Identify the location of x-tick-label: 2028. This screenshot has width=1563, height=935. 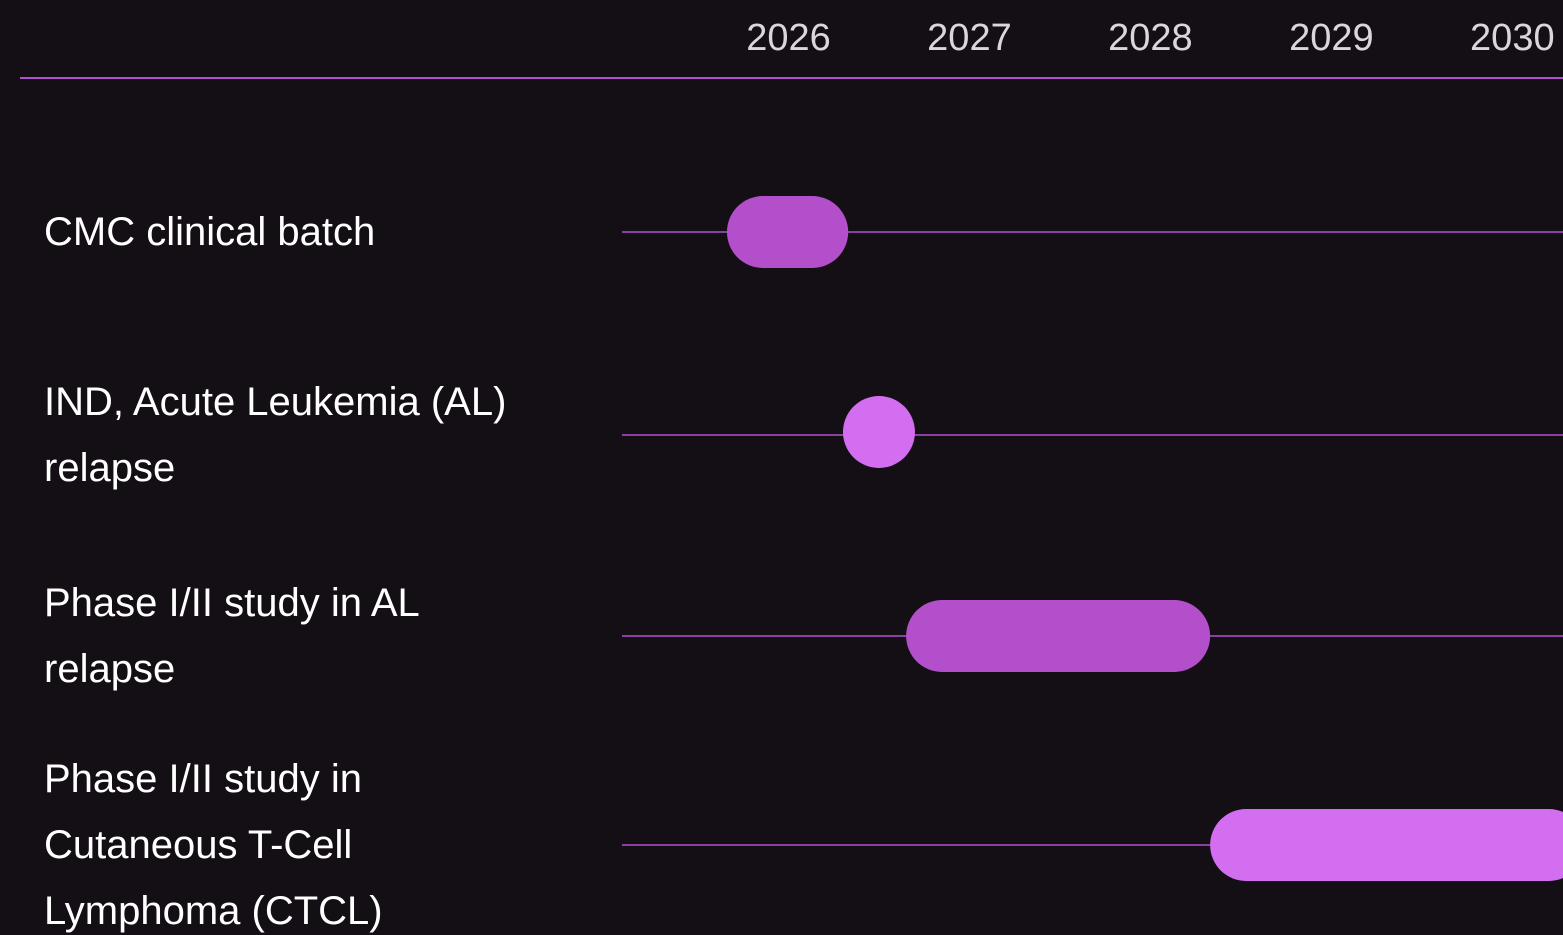
(1150, 38).